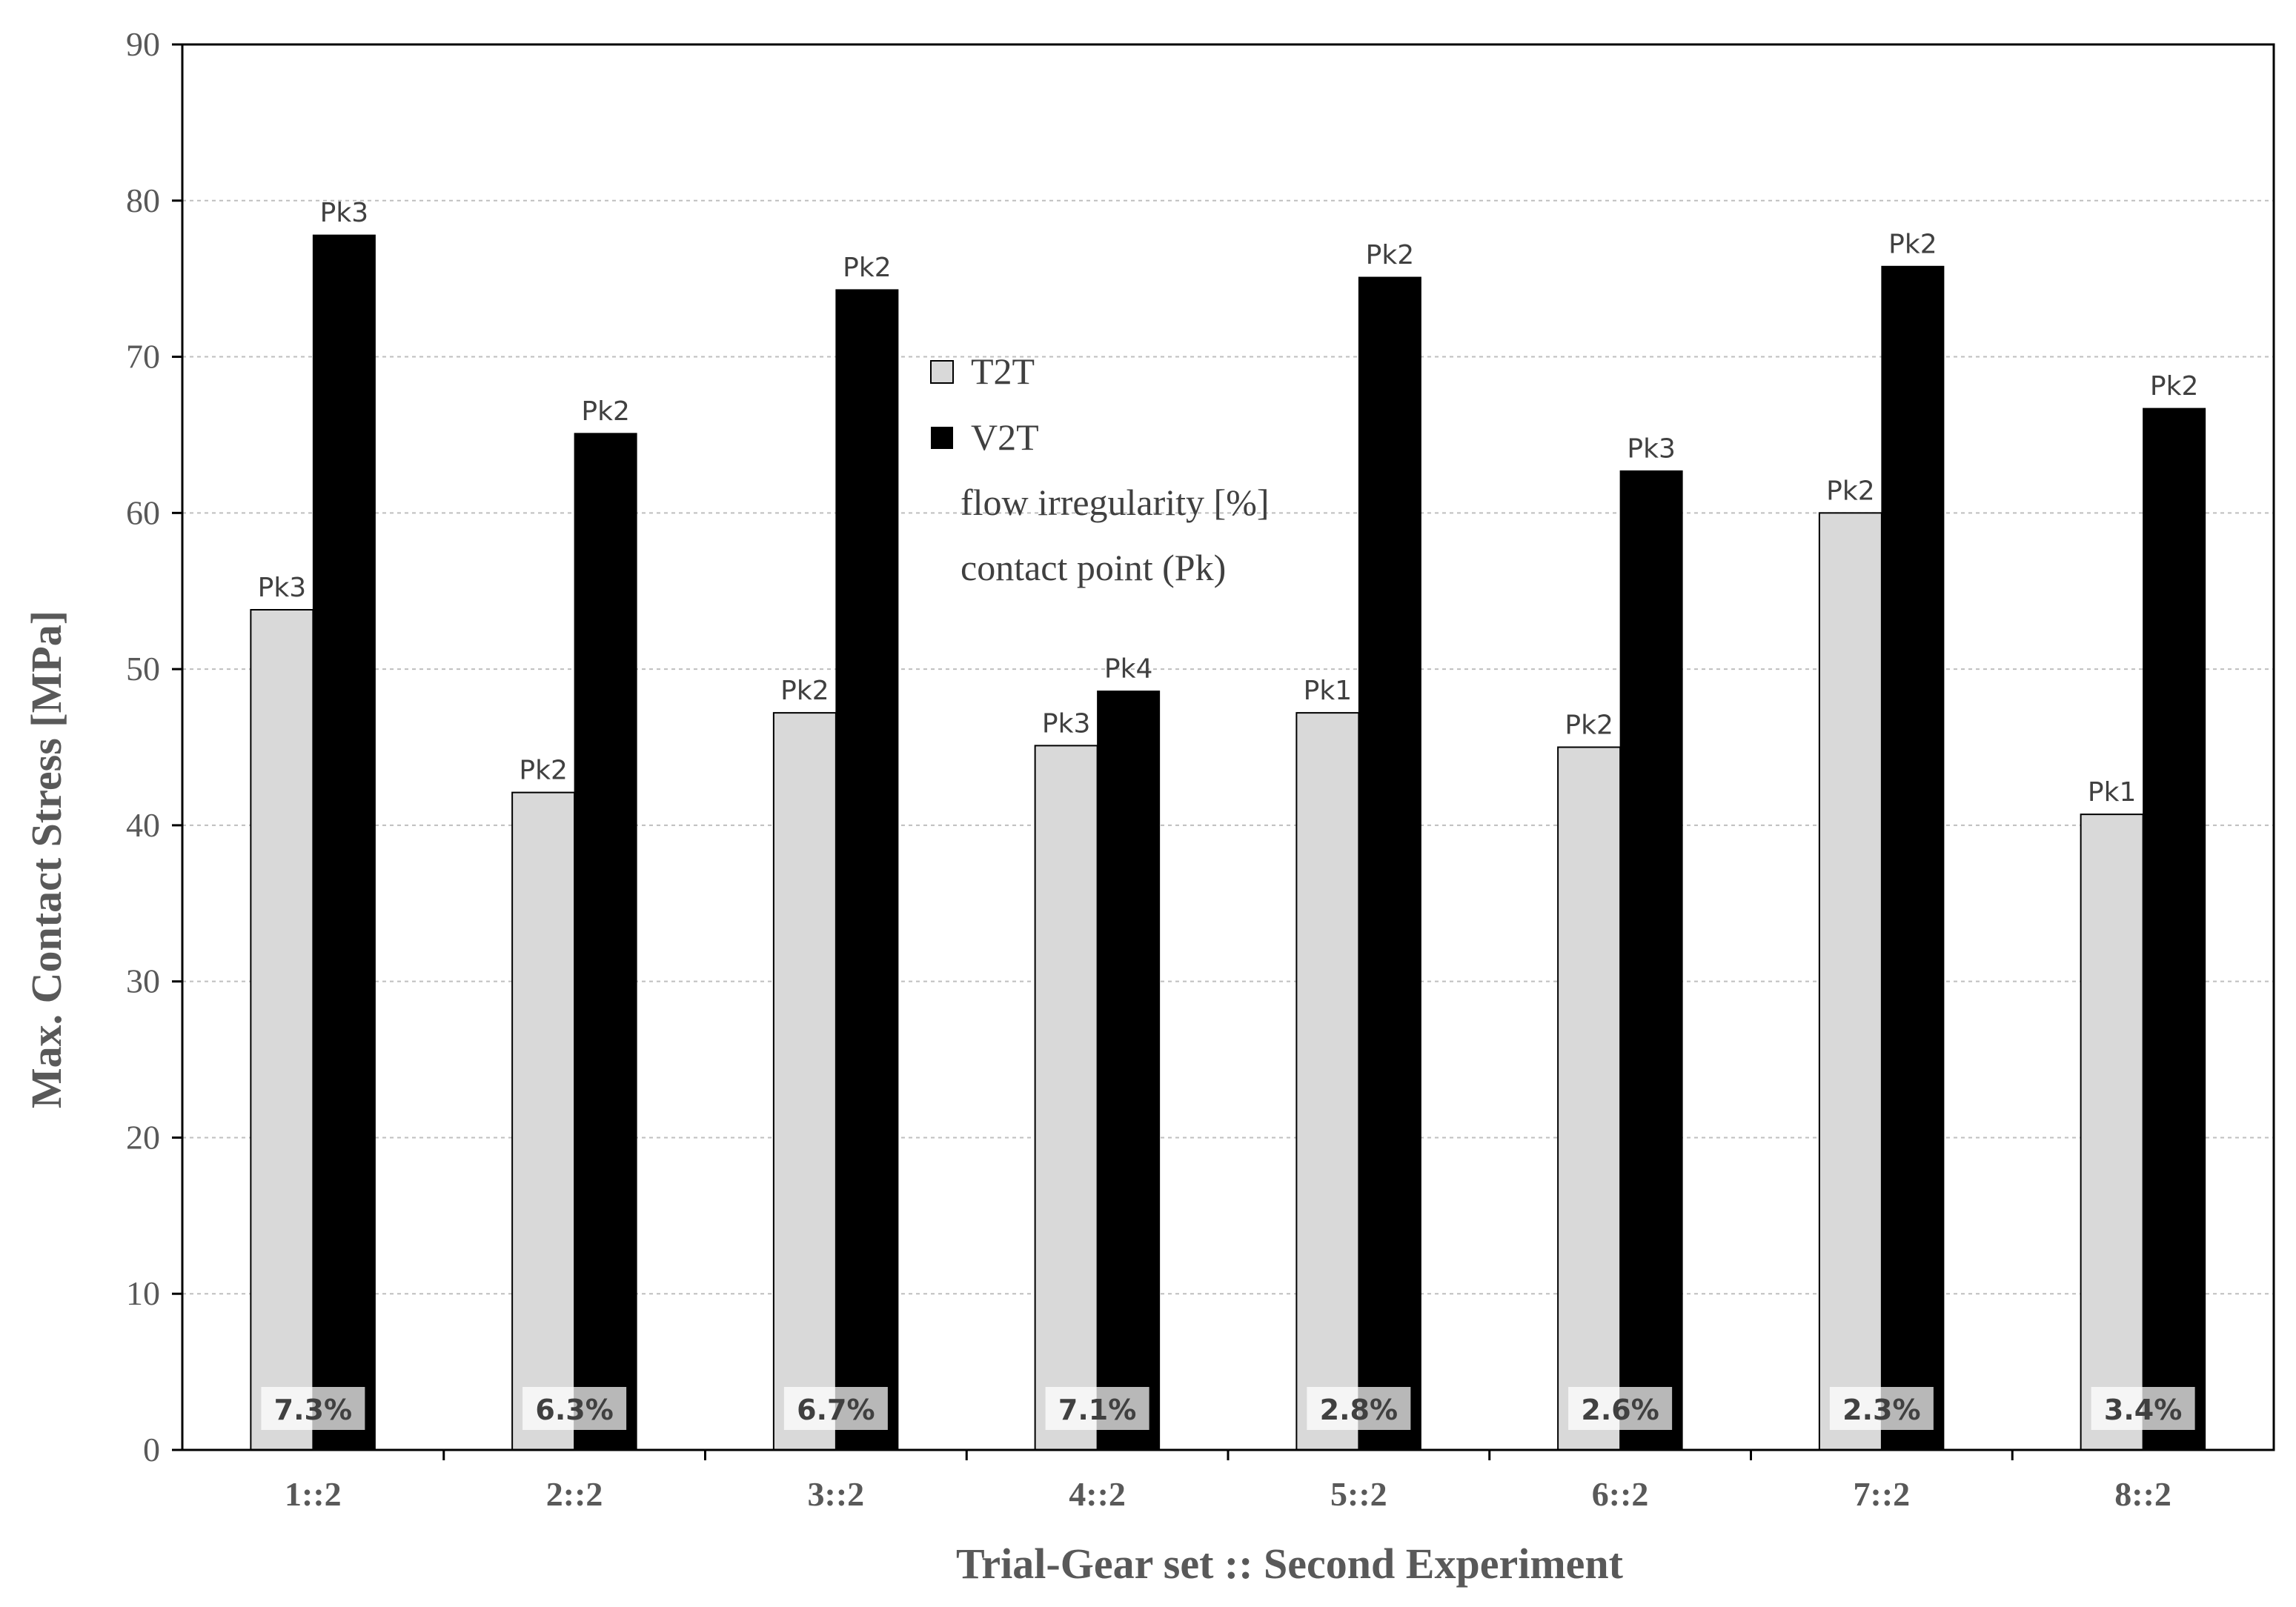 This screenshot has height=1607, width=2296. What do you see at coordinates (151, 1450) in the screenshot?
I see `y-tick-label: 0` at bounding box center [151, 1450].